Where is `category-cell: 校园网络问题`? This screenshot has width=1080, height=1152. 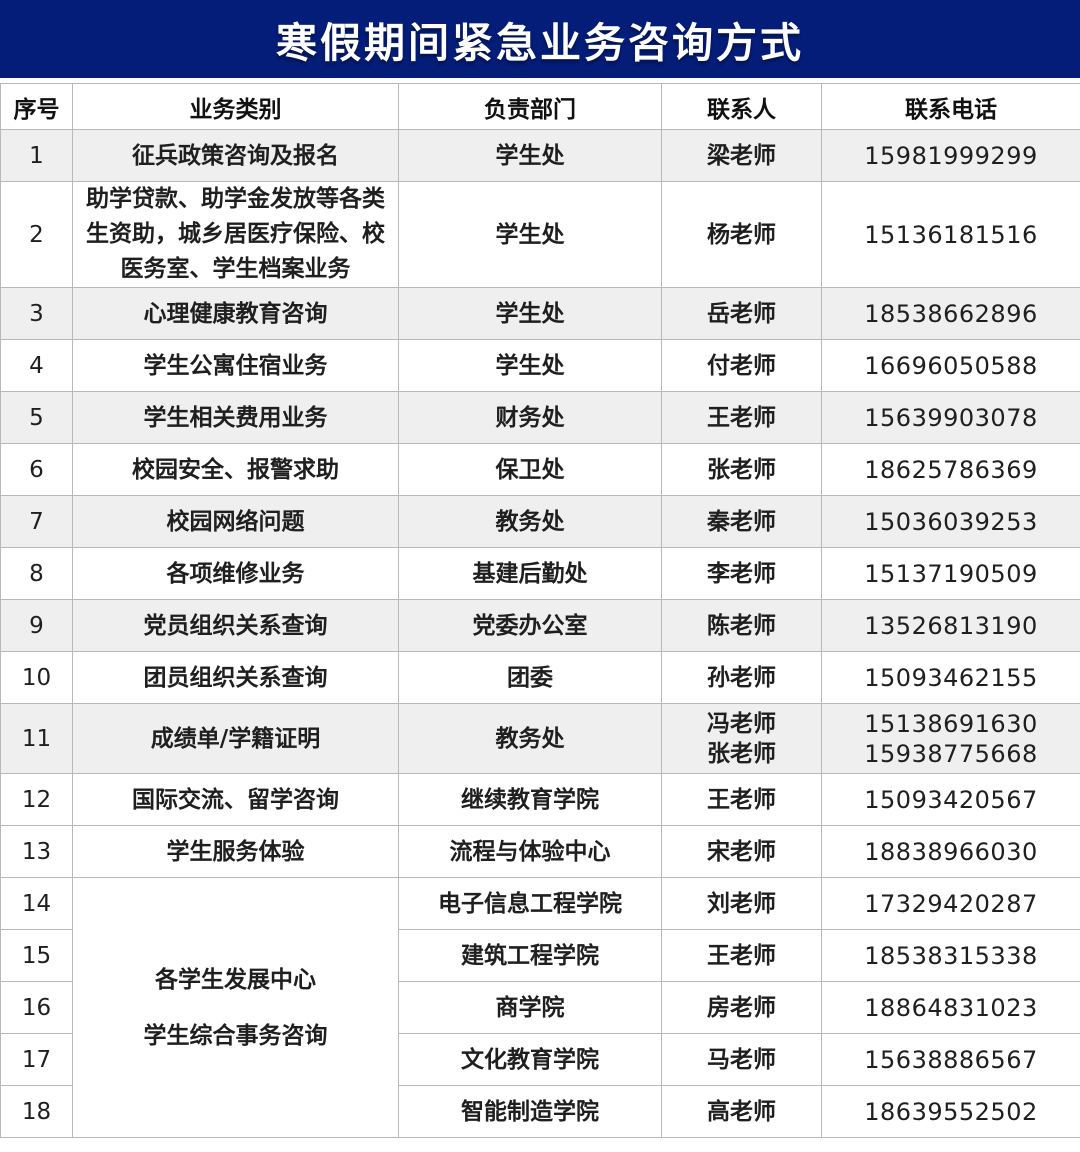 category-cell: 校园网络问题 is located at coordinates (235, 521).